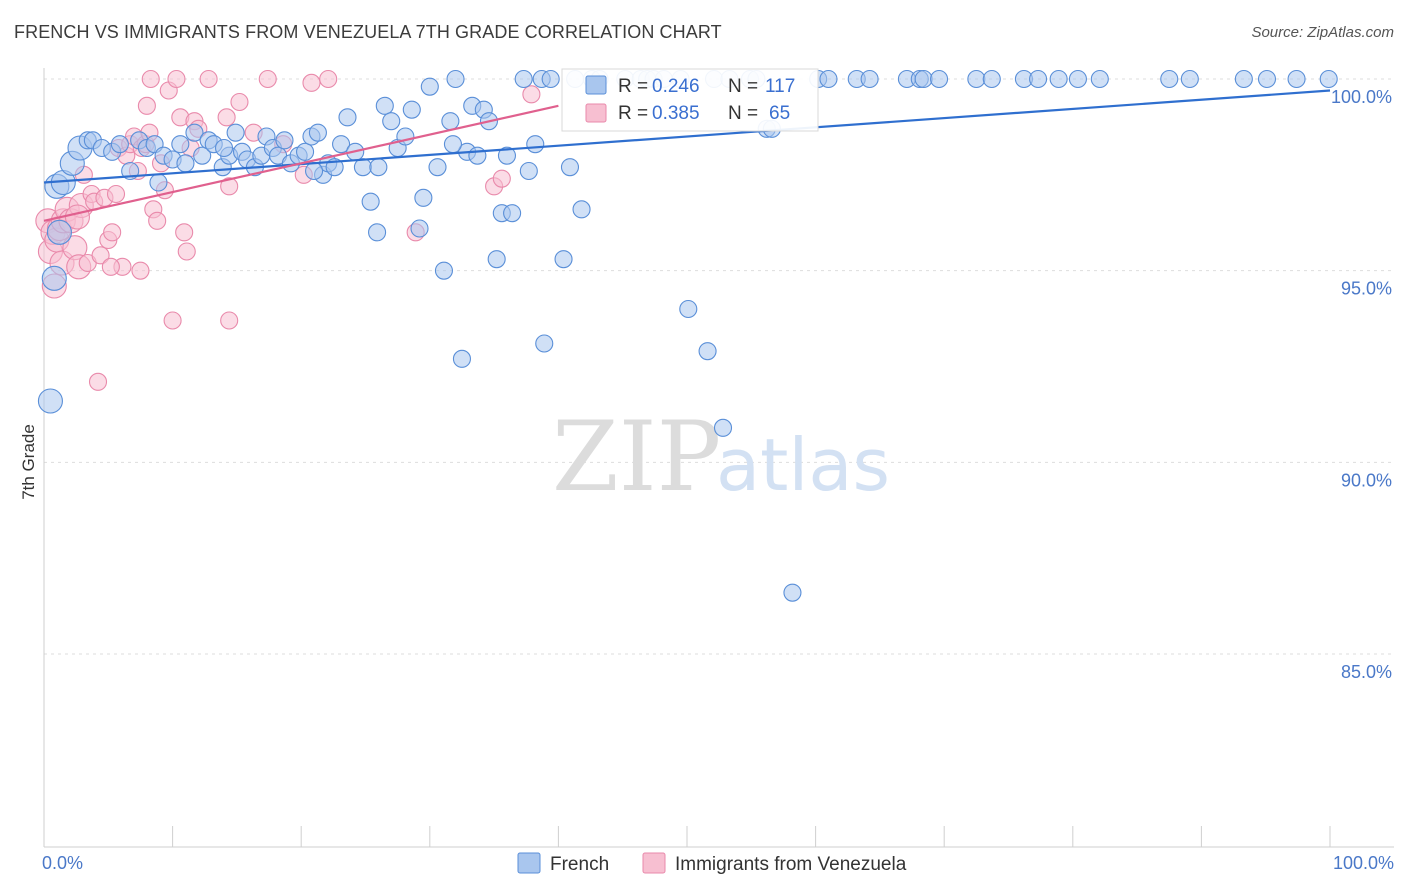  What do you see at coordinates (676, 86) in the screenshot?
I see `stats-r-value-french: 0.246` at bounding box center [676, 86].